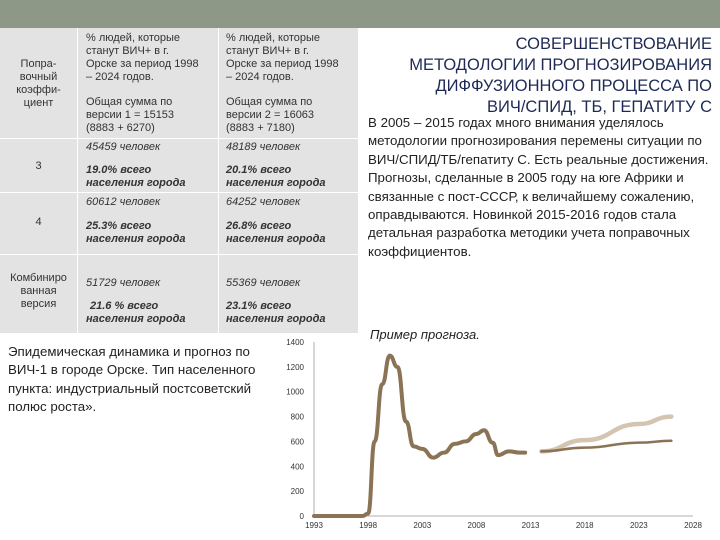  I want to click on col2-header-line: – 2024 годов., so click(120, 77).